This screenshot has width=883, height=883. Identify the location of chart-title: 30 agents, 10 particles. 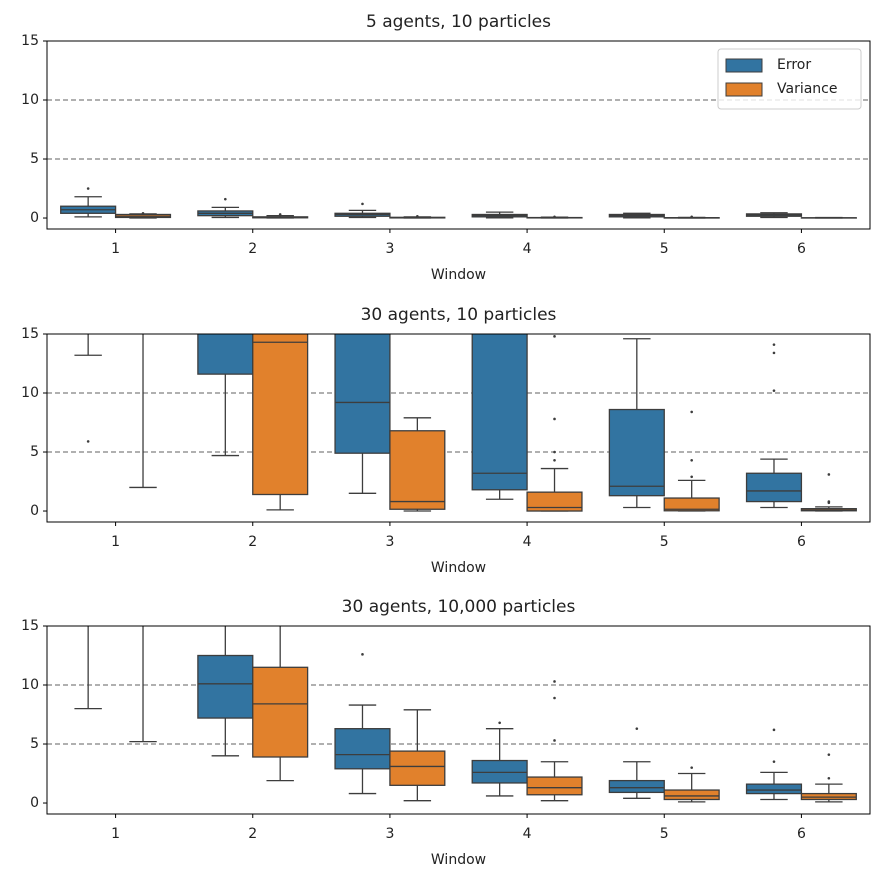
(459, 315).